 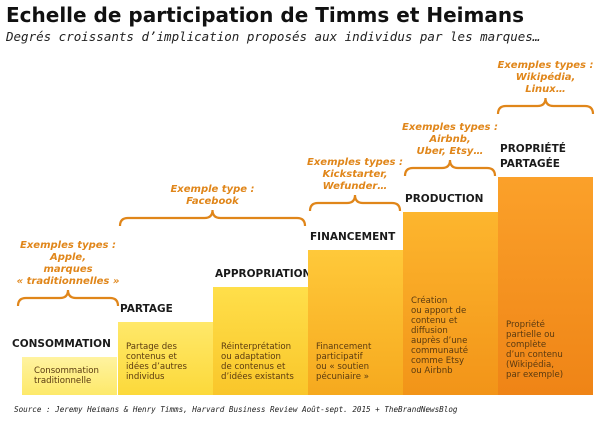 What do you see at coordinates (429, 300) in the screenshot?
I see `step-description: Création` at bounding box center [429, 300].